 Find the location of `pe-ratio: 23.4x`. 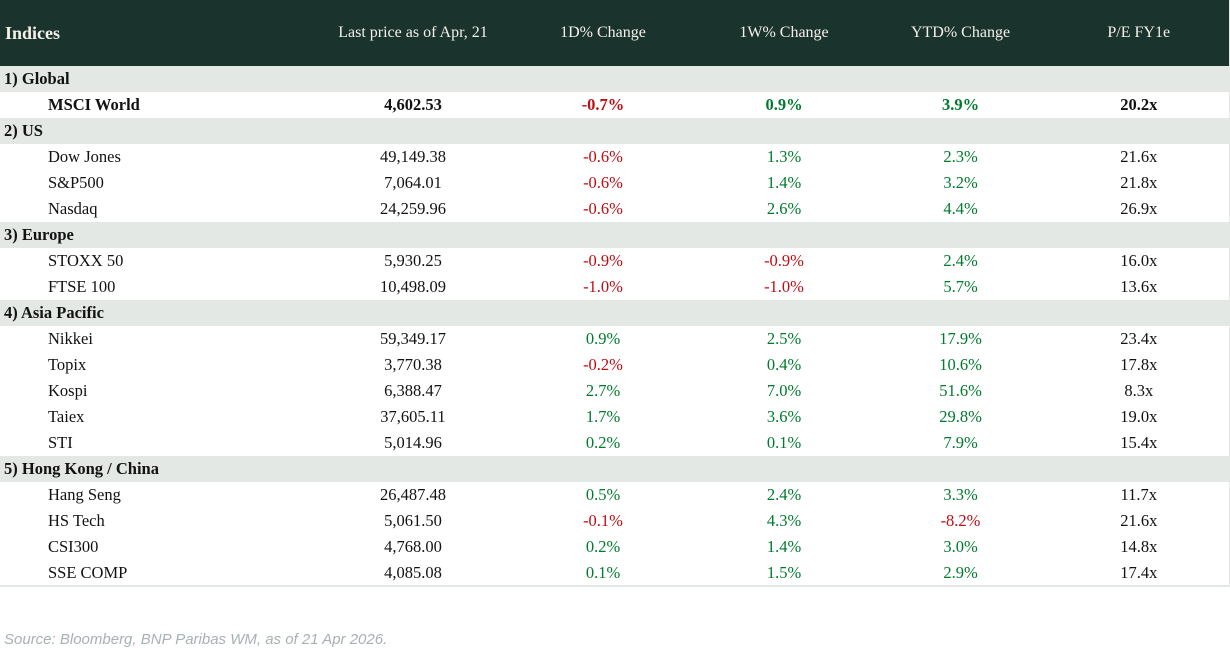

pe-ratio: 23.4x is located at coordinates (1139, 339).